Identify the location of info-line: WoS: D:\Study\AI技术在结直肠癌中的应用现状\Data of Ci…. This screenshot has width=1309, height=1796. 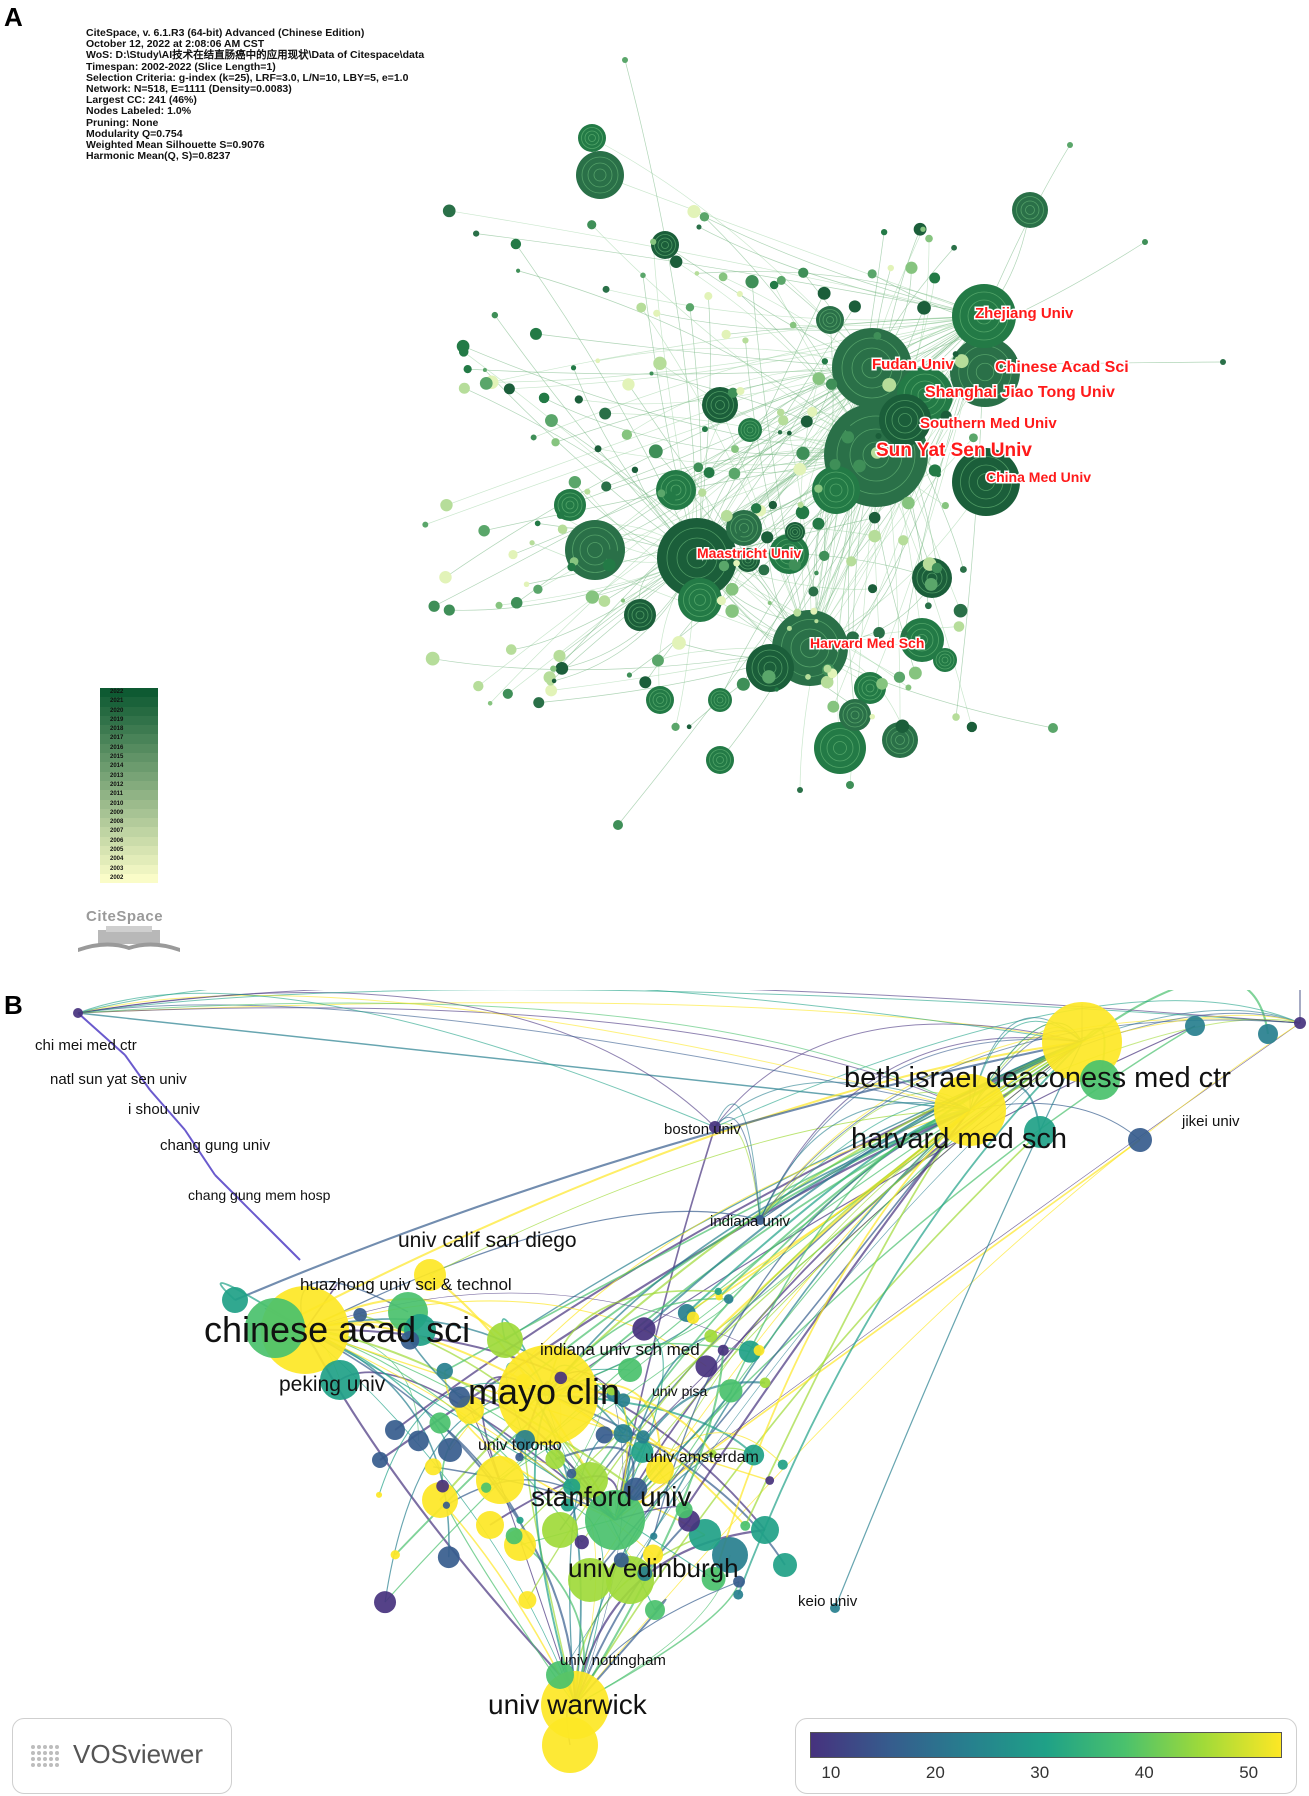
(255, 55).